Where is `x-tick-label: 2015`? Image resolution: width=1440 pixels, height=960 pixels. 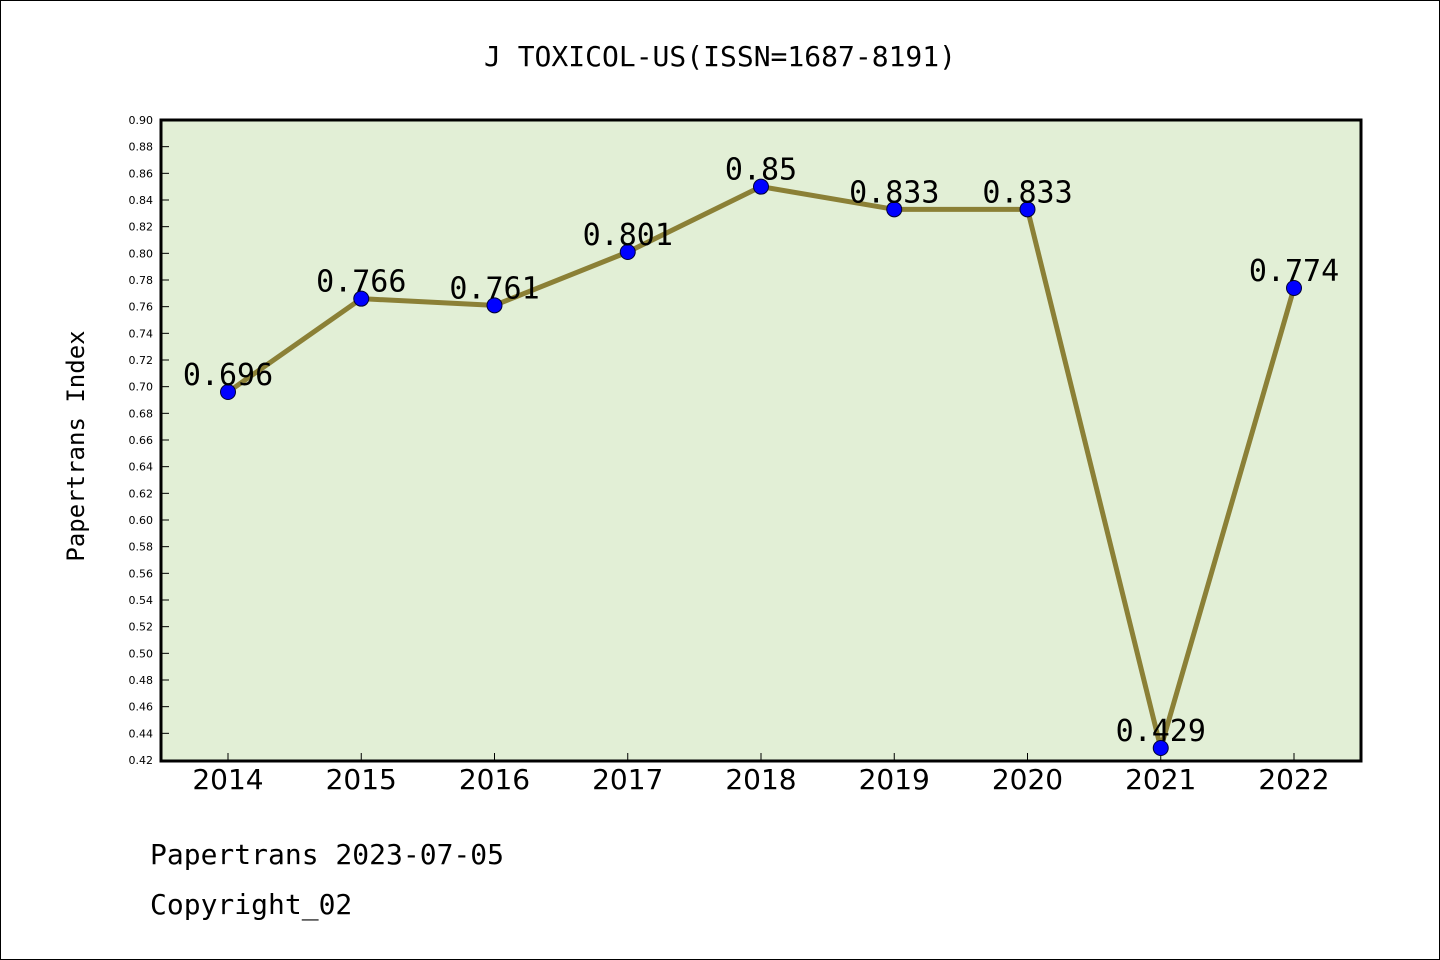
x-tick-label: 2015 is located at coordinates (361, 779).